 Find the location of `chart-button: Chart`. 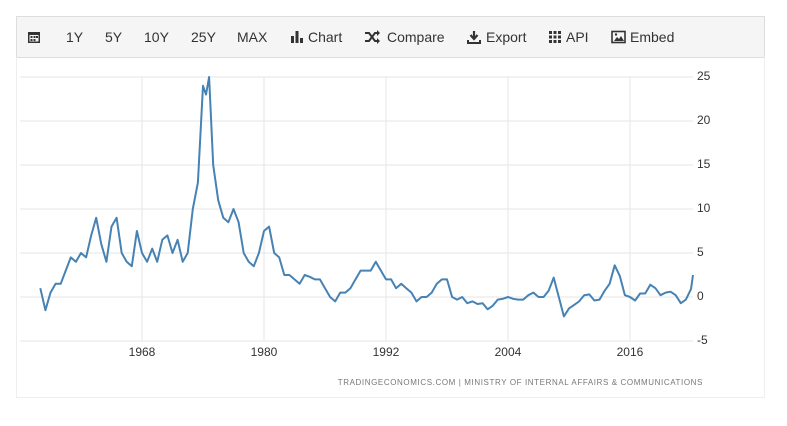

chart-button: Chart is located at coordinates (325, 37).